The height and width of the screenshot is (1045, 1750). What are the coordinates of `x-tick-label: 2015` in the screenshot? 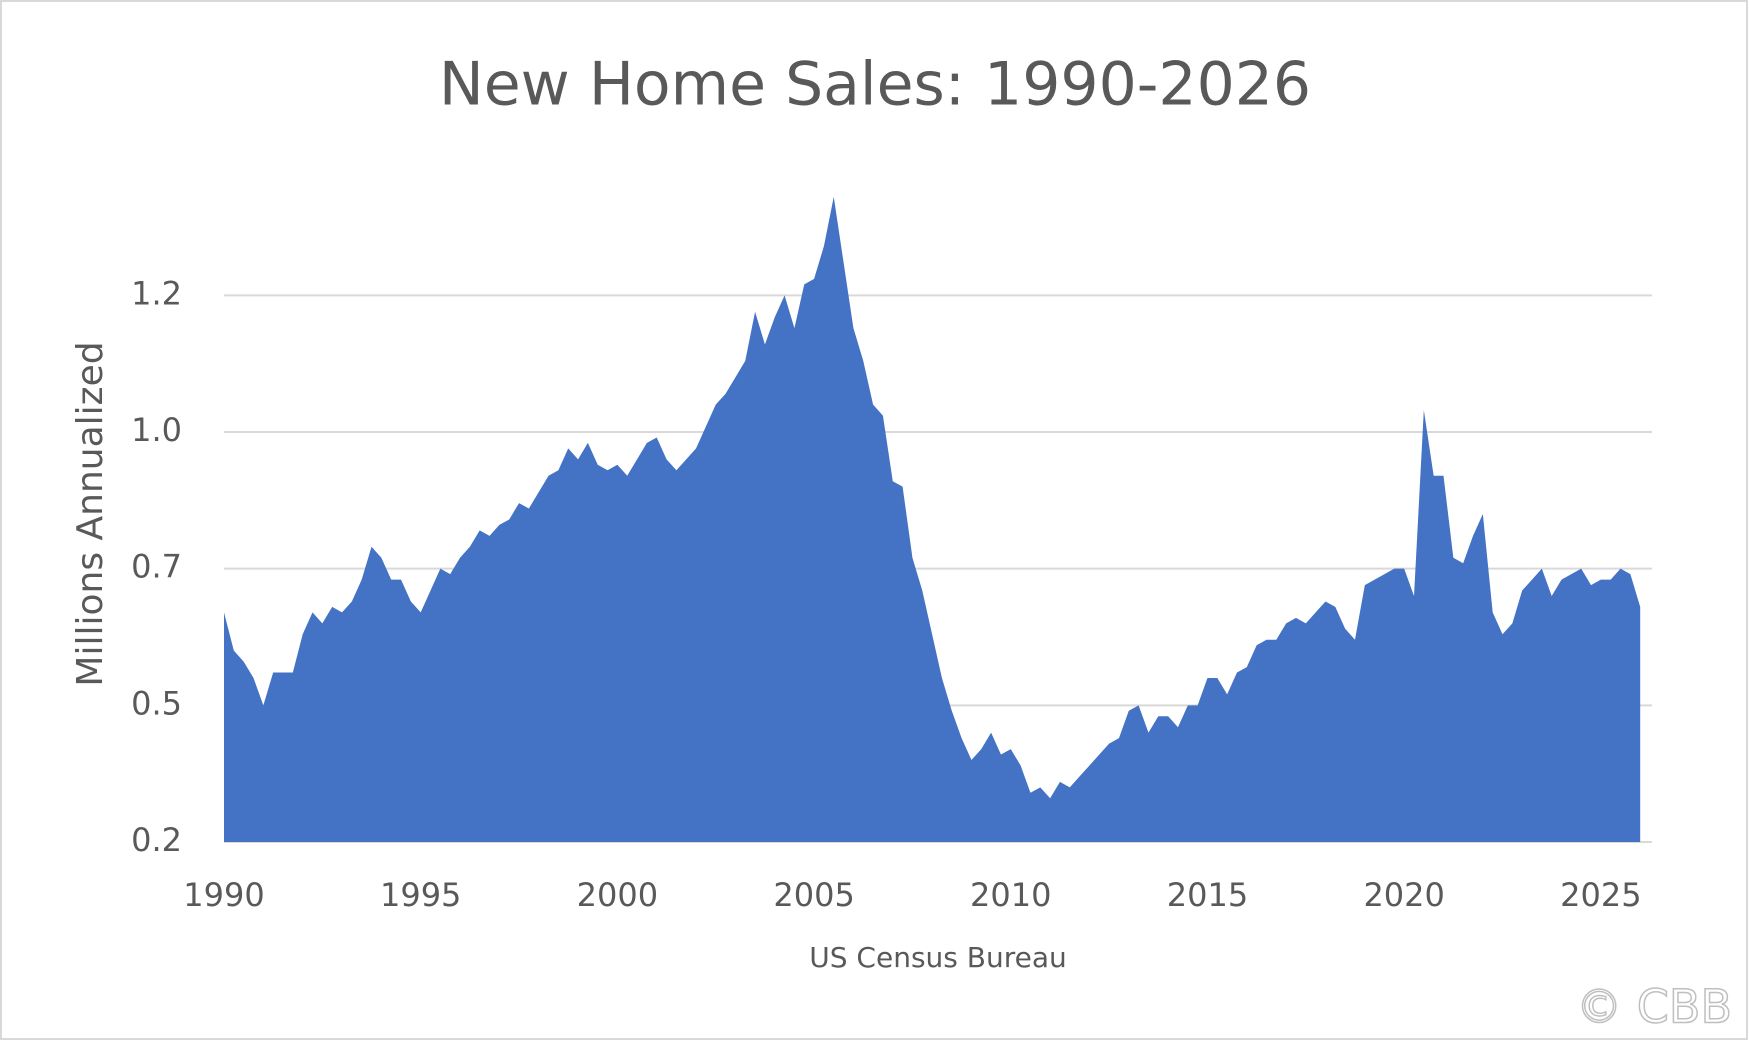 It's located at (1207, 895).